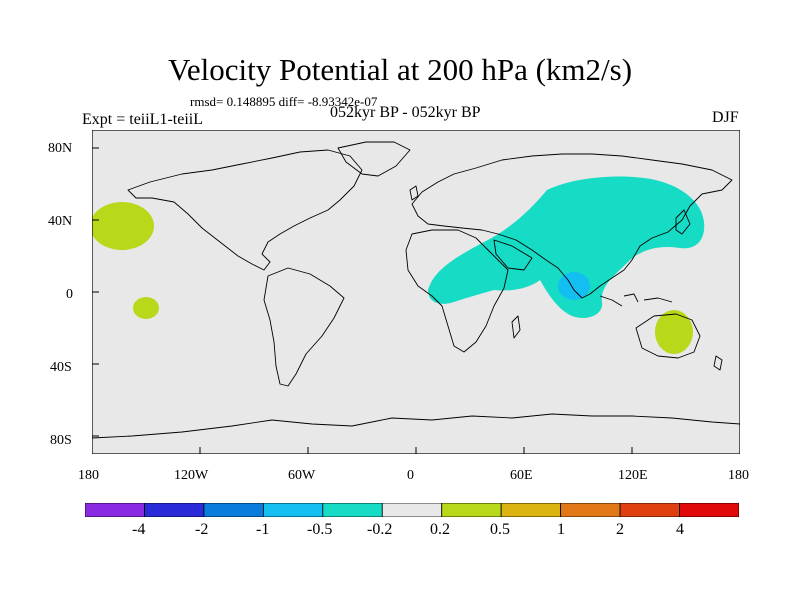  Describe the element at coordinates (191, 475) in the screenshot. I see `lon-label-120w: 120W` at that location.